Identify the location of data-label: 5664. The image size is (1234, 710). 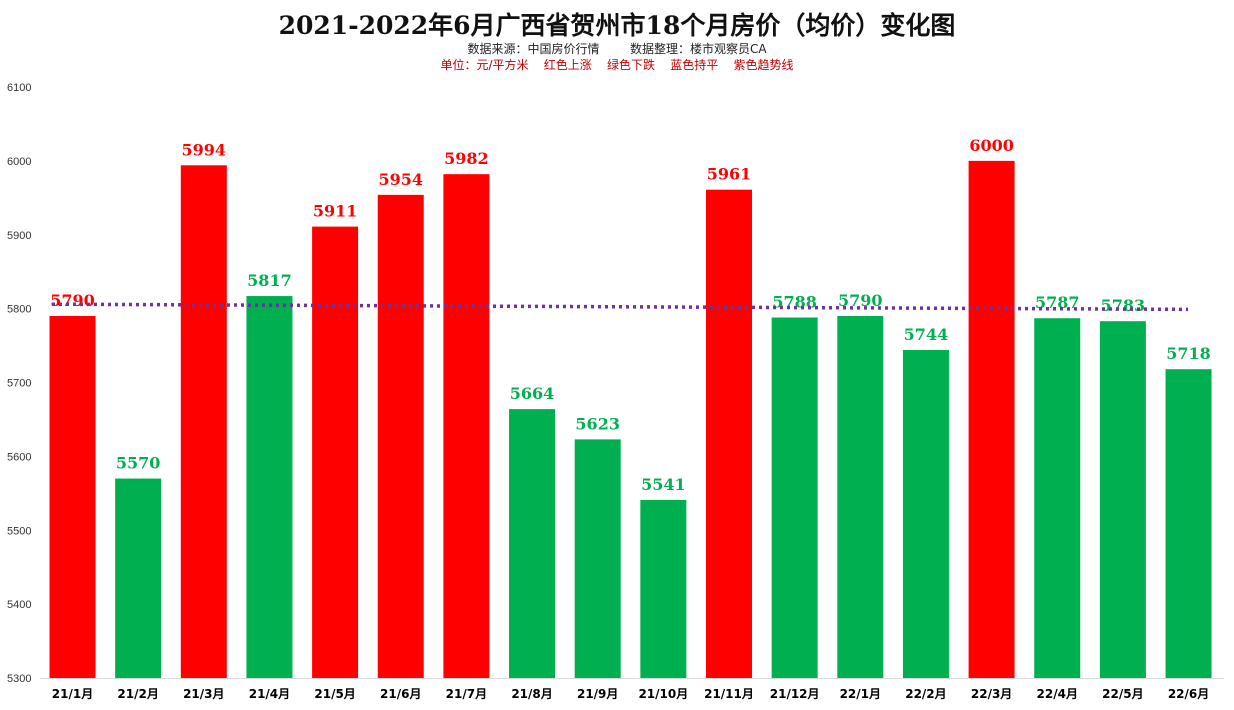
(532, 393).